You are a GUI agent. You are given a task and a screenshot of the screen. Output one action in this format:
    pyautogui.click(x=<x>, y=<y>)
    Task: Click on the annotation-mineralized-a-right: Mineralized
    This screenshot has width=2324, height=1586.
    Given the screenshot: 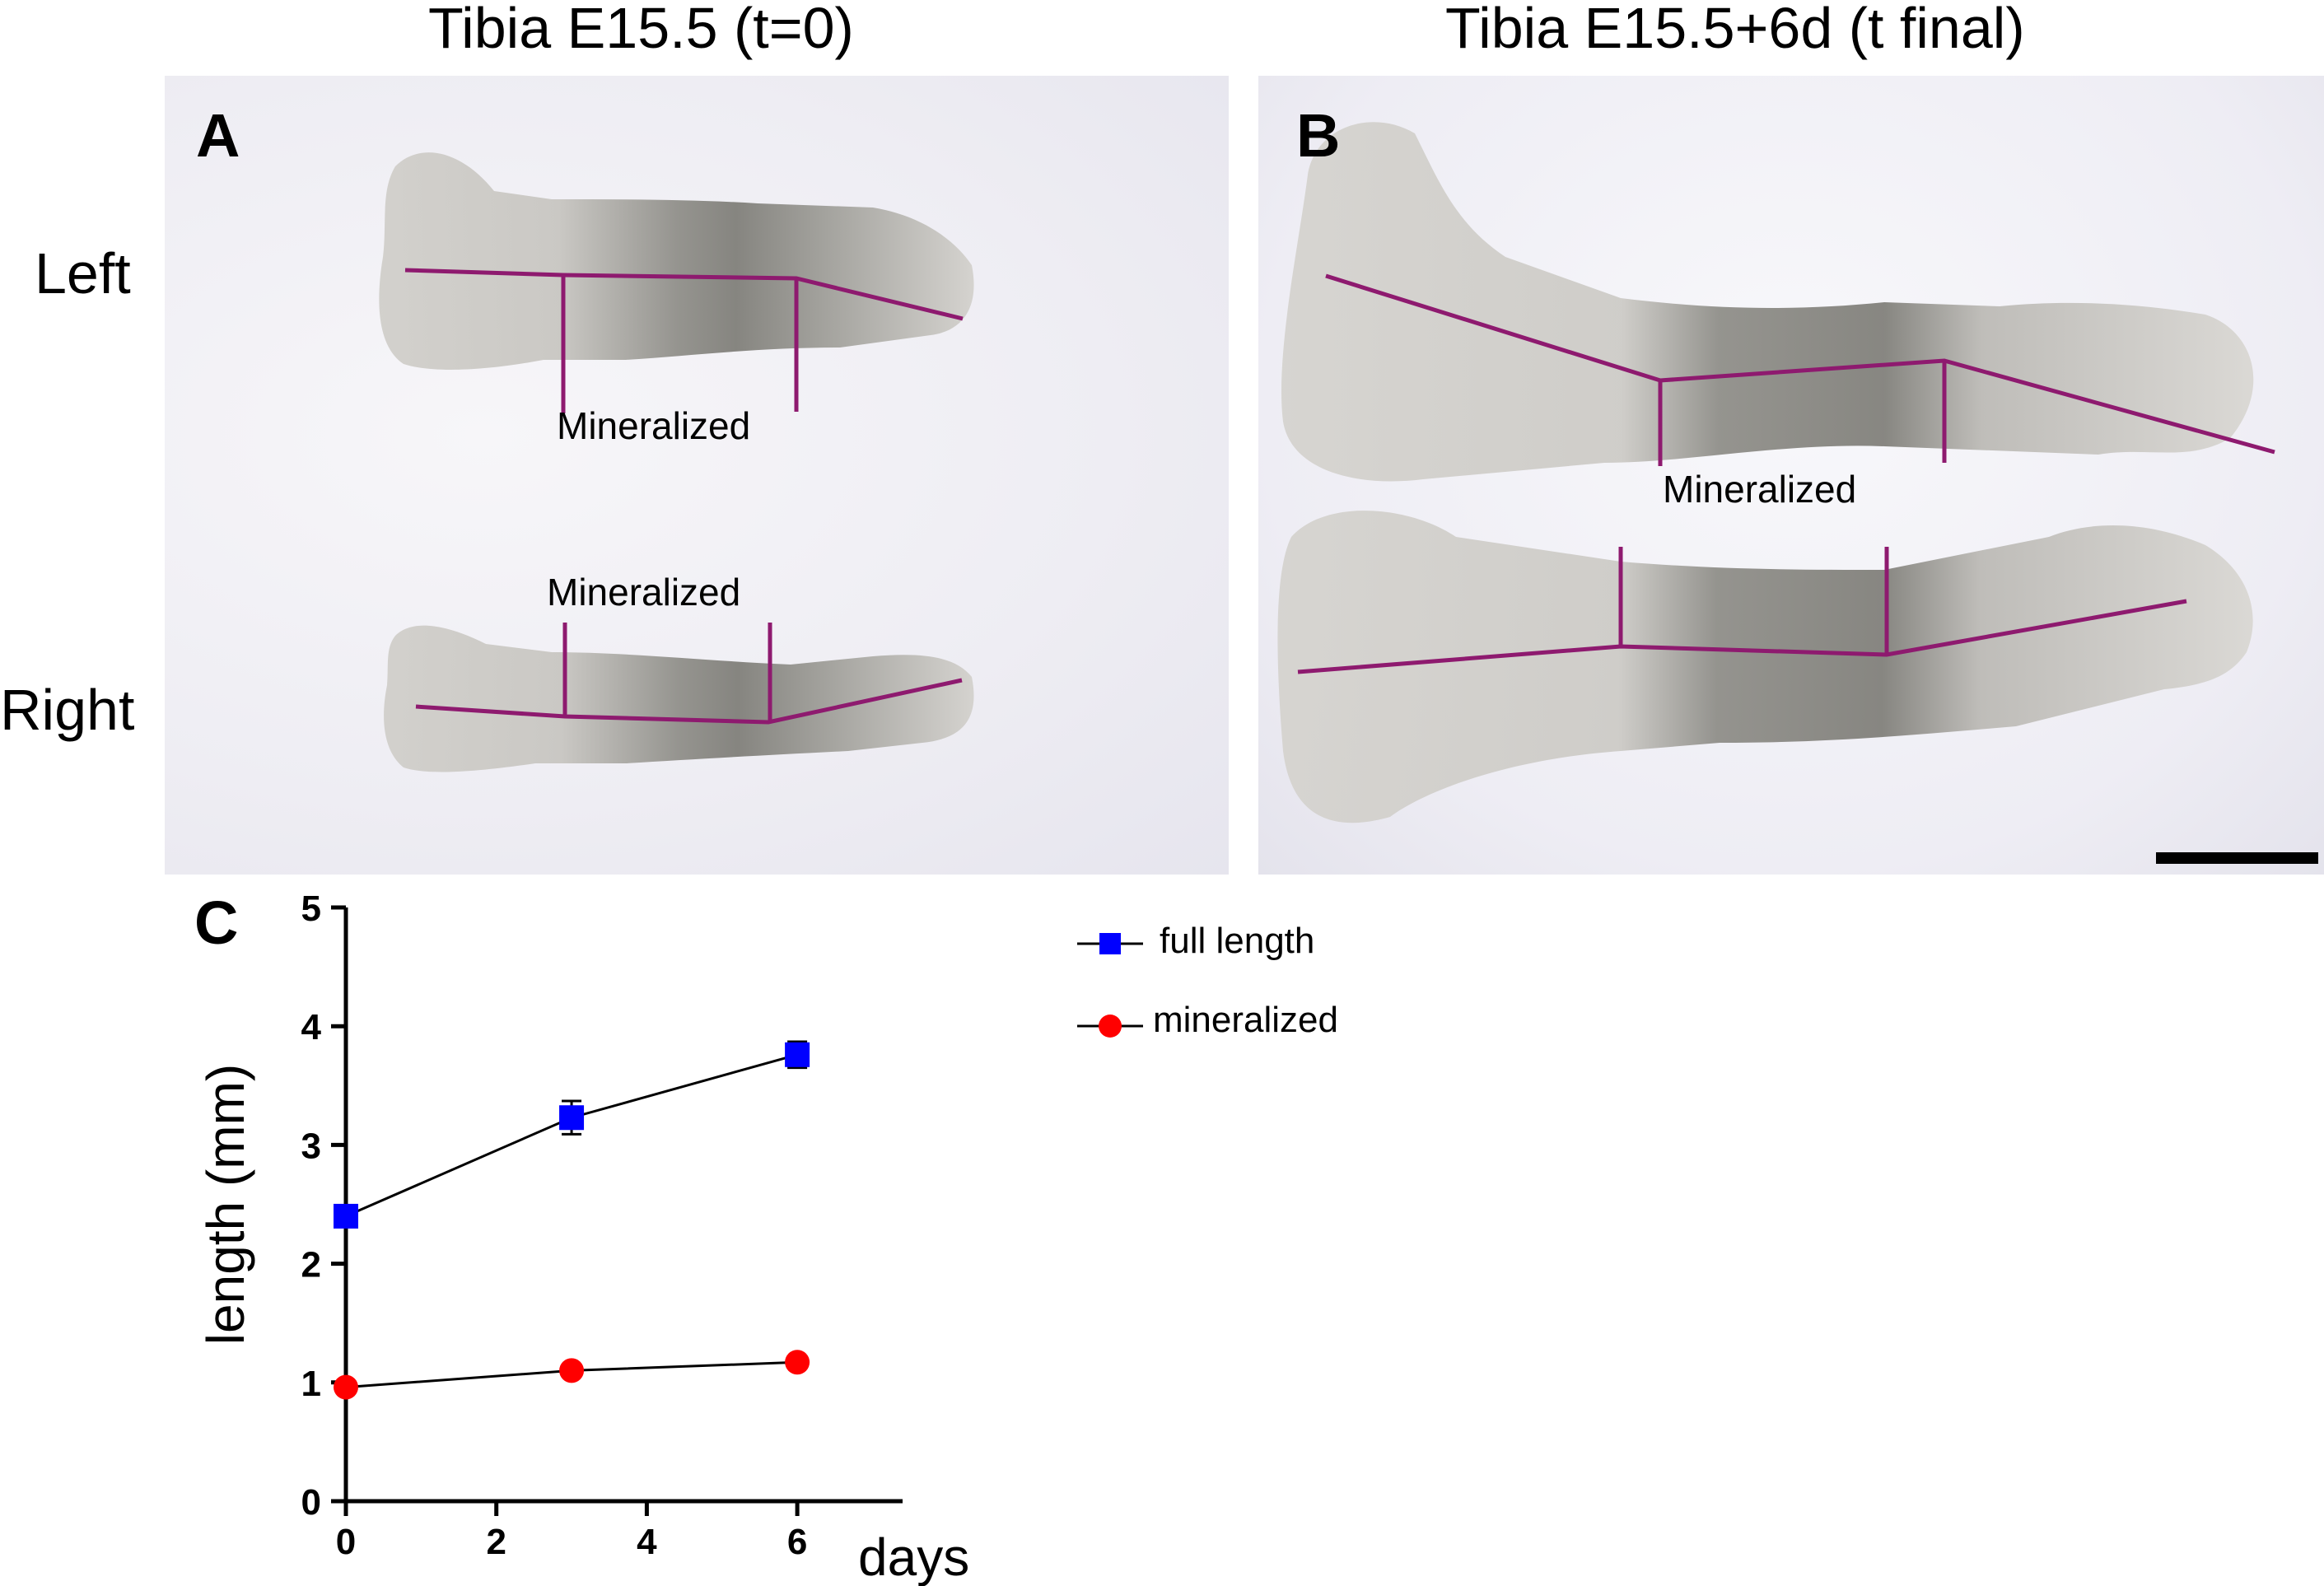 What is the action you would take?
    pyautogui.click(x=644, y=592)
    